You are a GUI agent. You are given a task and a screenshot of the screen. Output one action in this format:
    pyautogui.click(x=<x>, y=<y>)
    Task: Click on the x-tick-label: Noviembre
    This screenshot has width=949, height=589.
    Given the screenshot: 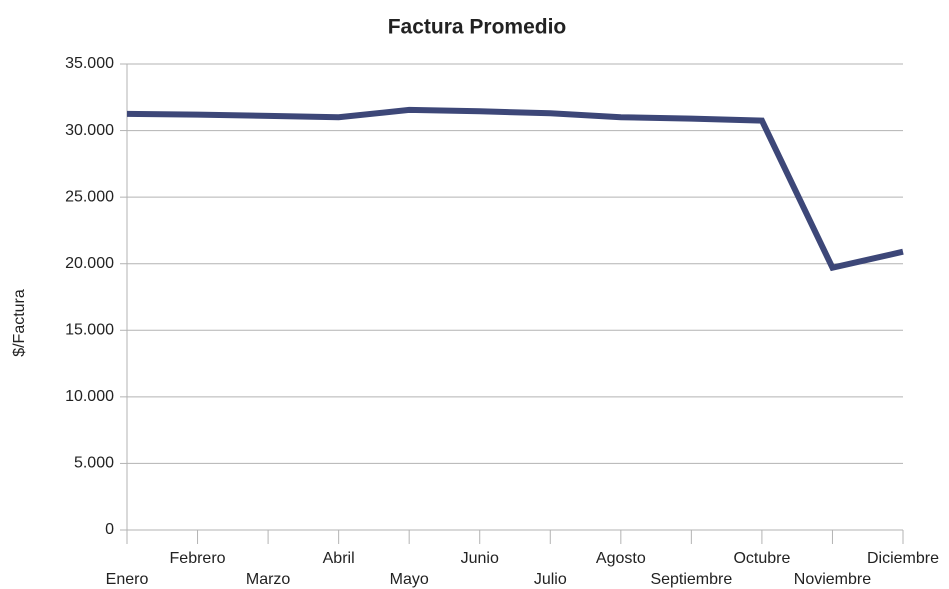 What is the action you would take?
    pyautogui.click(x=832, y=579)
    